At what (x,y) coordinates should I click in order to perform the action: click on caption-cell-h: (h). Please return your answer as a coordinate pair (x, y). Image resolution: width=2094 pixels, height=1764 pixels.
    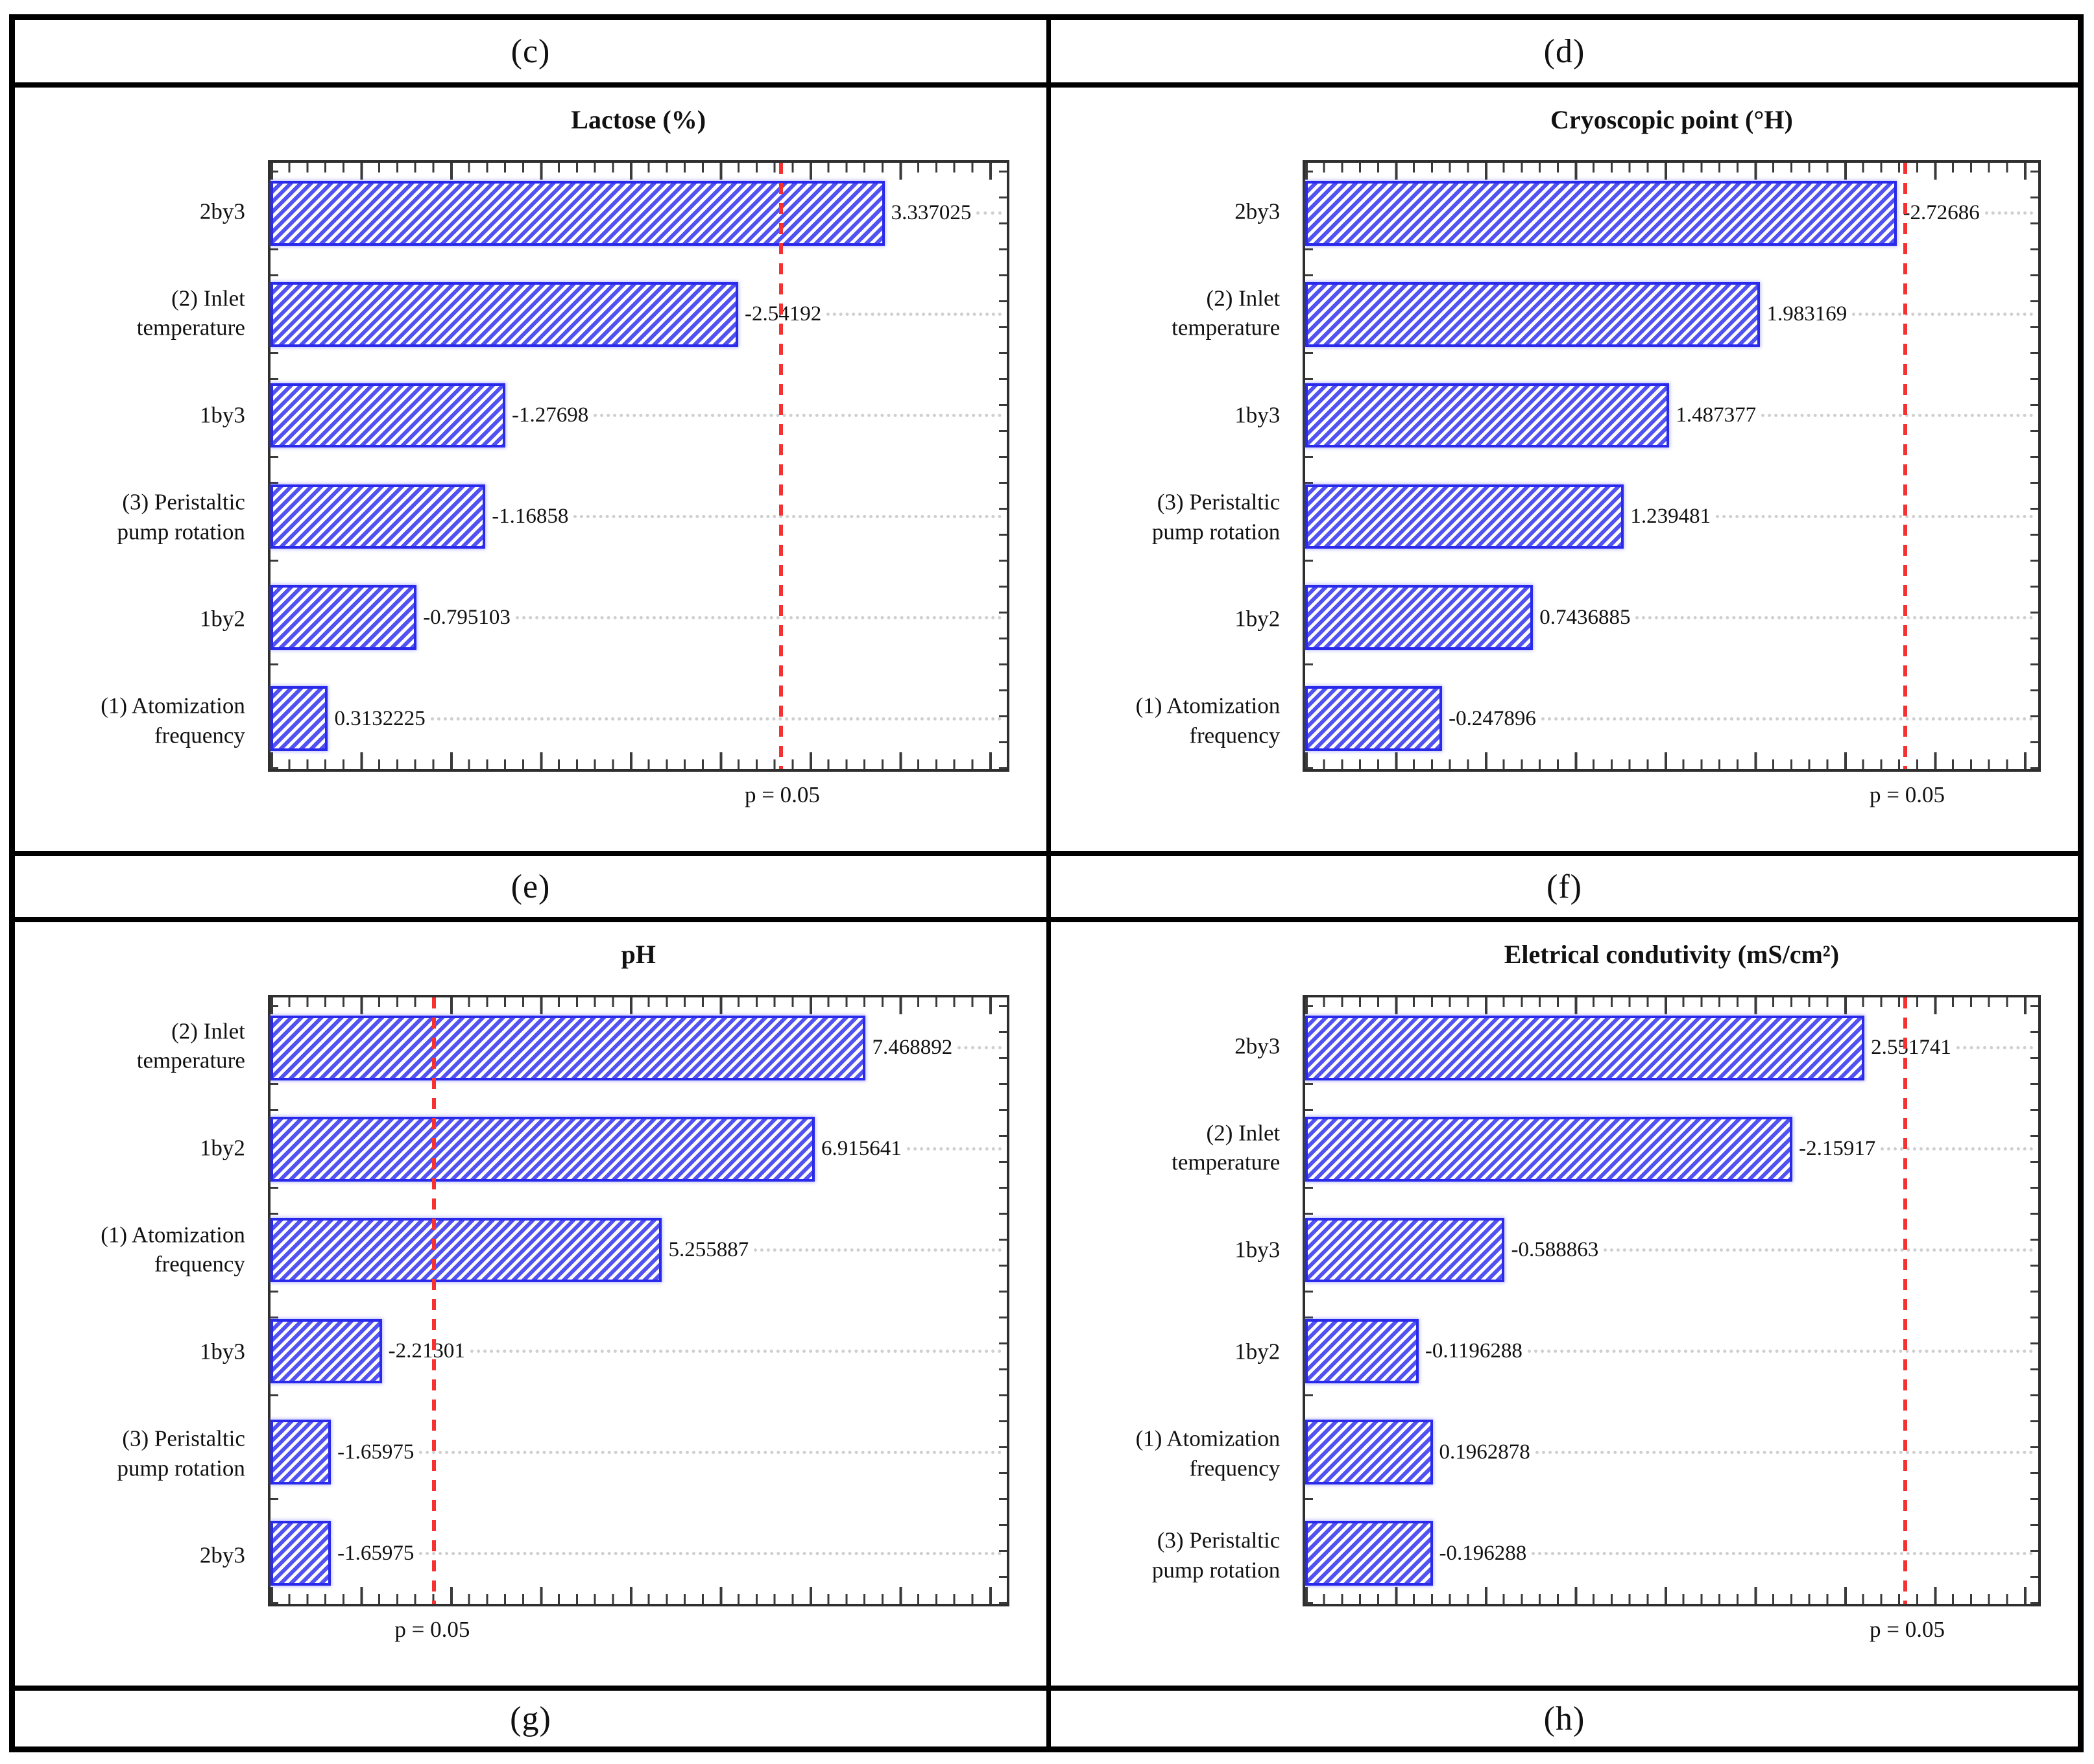
    Looking at the image, I should click on (1562, 1718).